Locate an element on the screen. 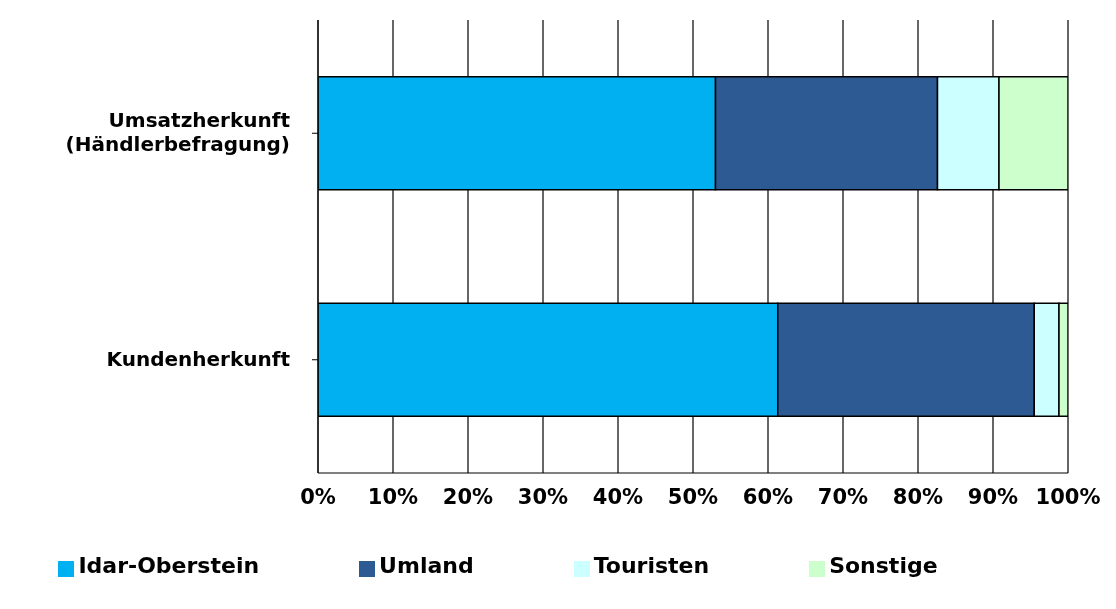 This screenshot has width=1116, height=609. x-tick-label: 30% is located at coordinates (543, 496).